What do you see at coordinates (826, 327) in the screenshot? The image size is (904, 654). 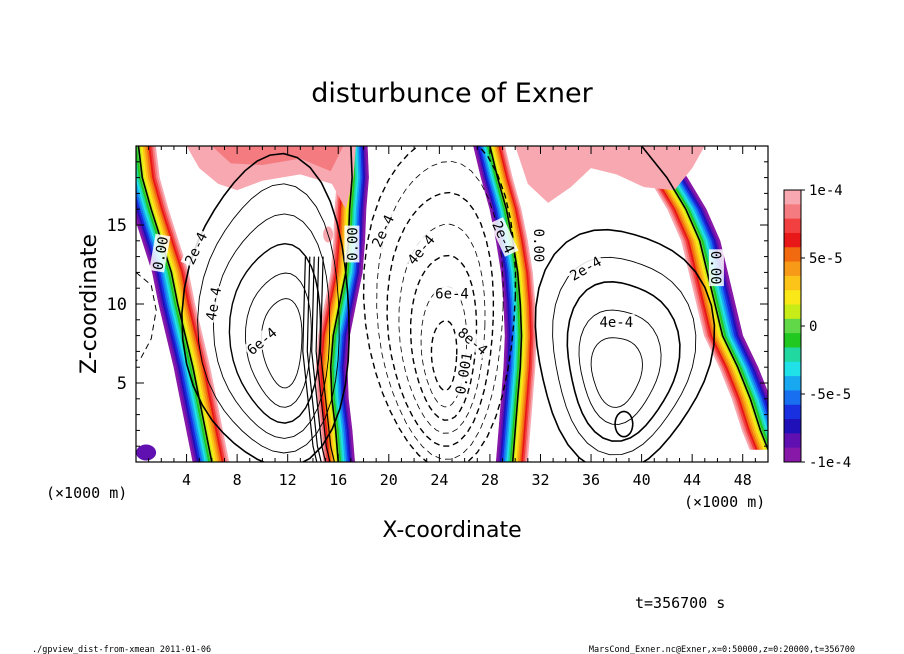 I see `colorbar-labels: 1e-4 5e-5 0 -5e-5 -1e-4` at bounding box center [826, 327].